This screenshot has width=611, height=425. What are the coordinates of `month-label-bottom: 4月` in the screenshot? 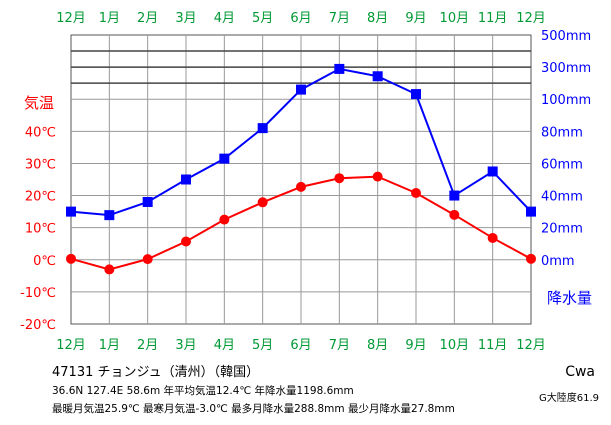 It's located at (224, 345).